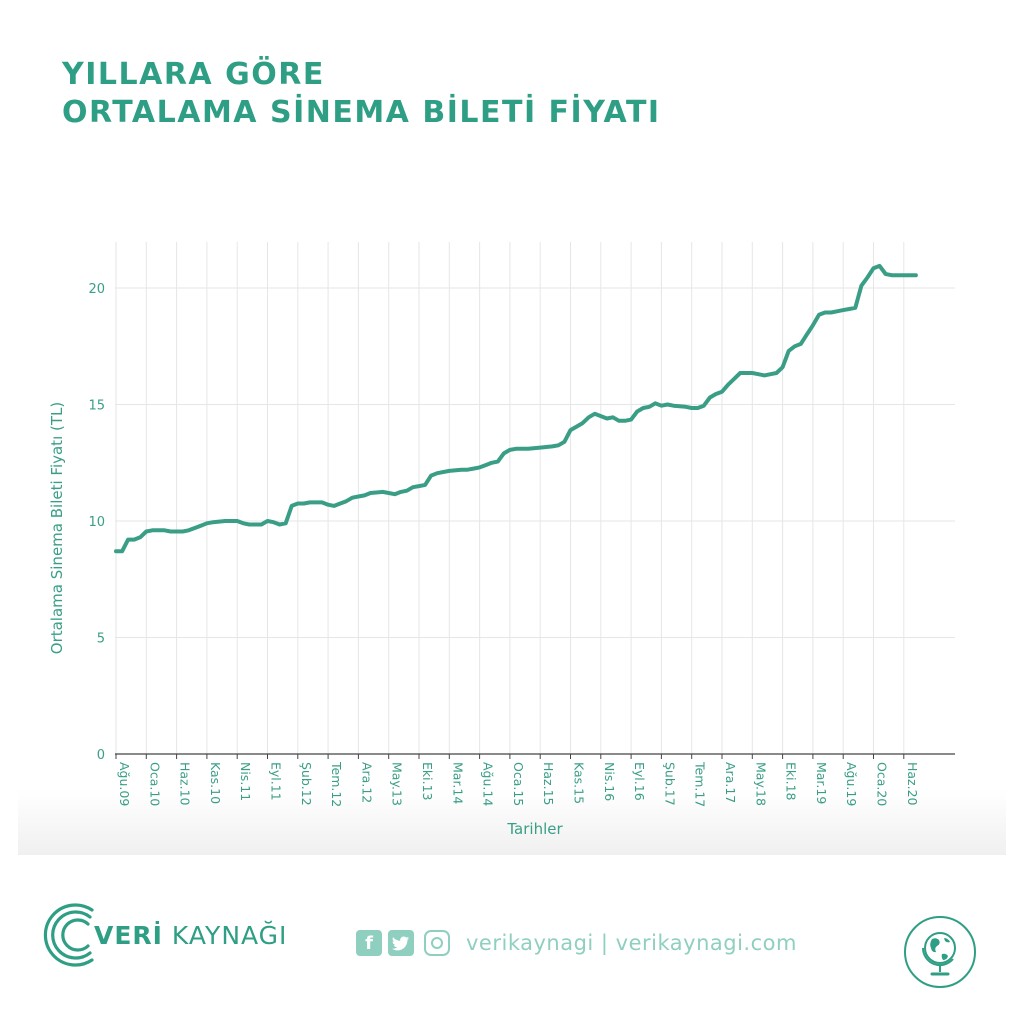  Describe the element at coordinates (361, 112) in the screenshot. I see `title-line-2: ORTALAMA SİNEMA BİLETİ FİYATI` at that location.